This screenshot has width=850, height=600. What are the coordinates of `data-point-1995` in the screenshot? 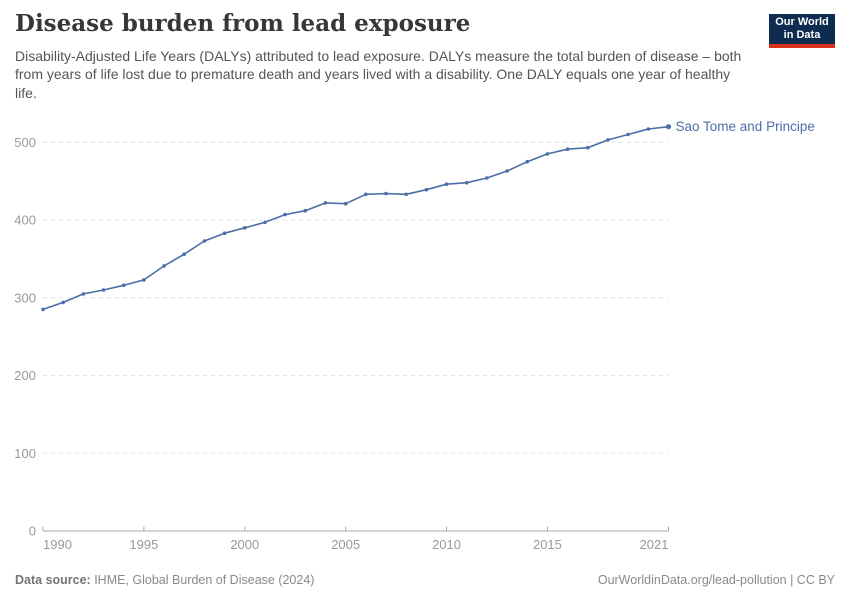 It's located at (144, 280).